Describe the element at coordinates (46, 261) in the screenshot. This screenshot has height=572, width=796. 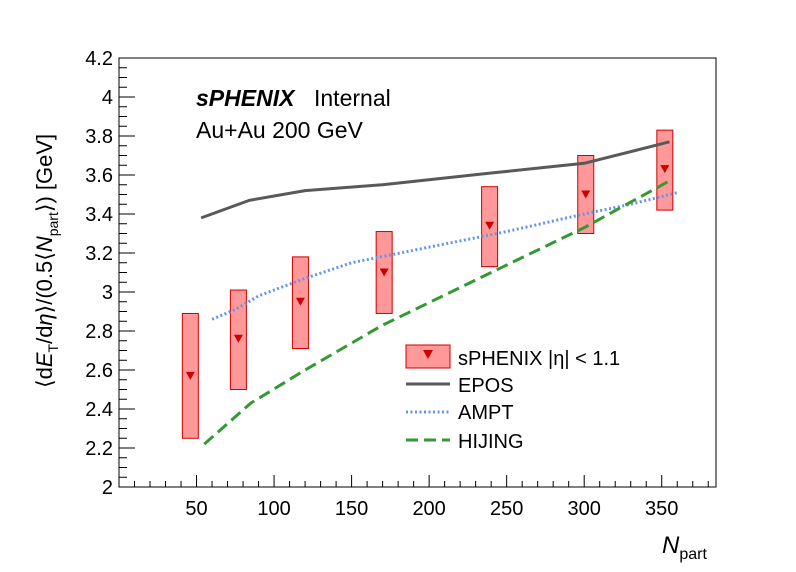
I see `y-axis-title: ⟨dET/dη⟩/(0.5⟨Npart⟩) [GeV]` at that location.